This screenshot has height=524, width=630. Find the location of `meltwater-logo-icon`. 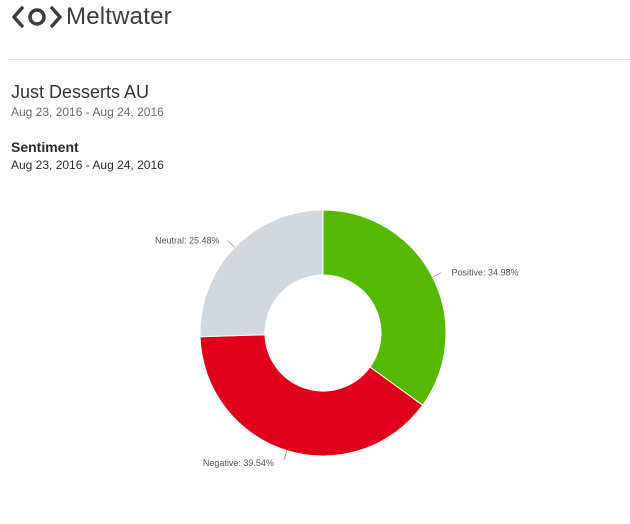

meltwater-logo-icon is located at coordinates (37, 17).